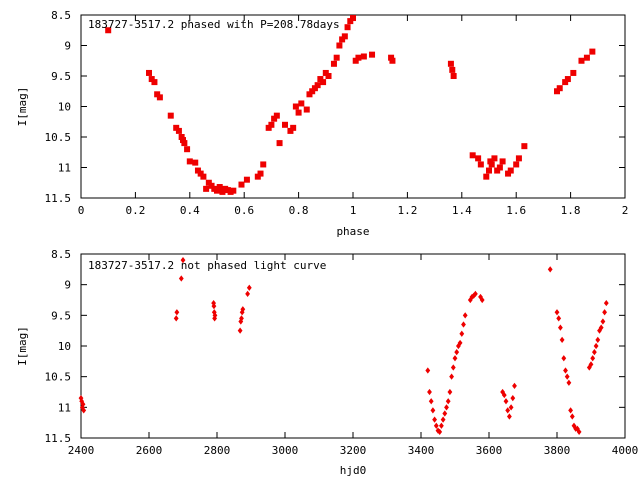 The image size is (640, 480). I want to click on x-tick-label: 0.2, so click(135, 210).